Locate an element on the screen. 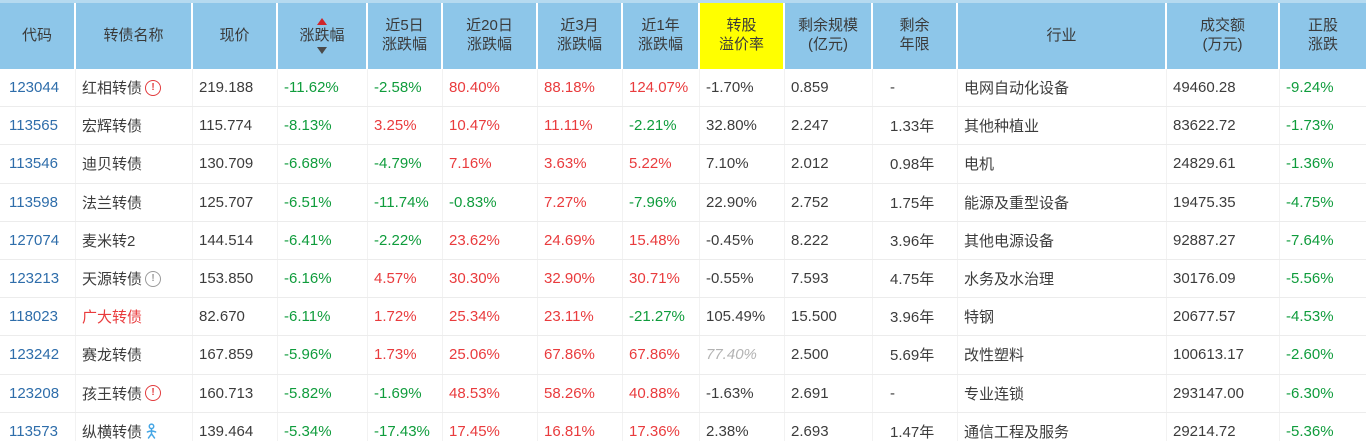  bond-code-link: 123242 is located at coordinates (34, 355).